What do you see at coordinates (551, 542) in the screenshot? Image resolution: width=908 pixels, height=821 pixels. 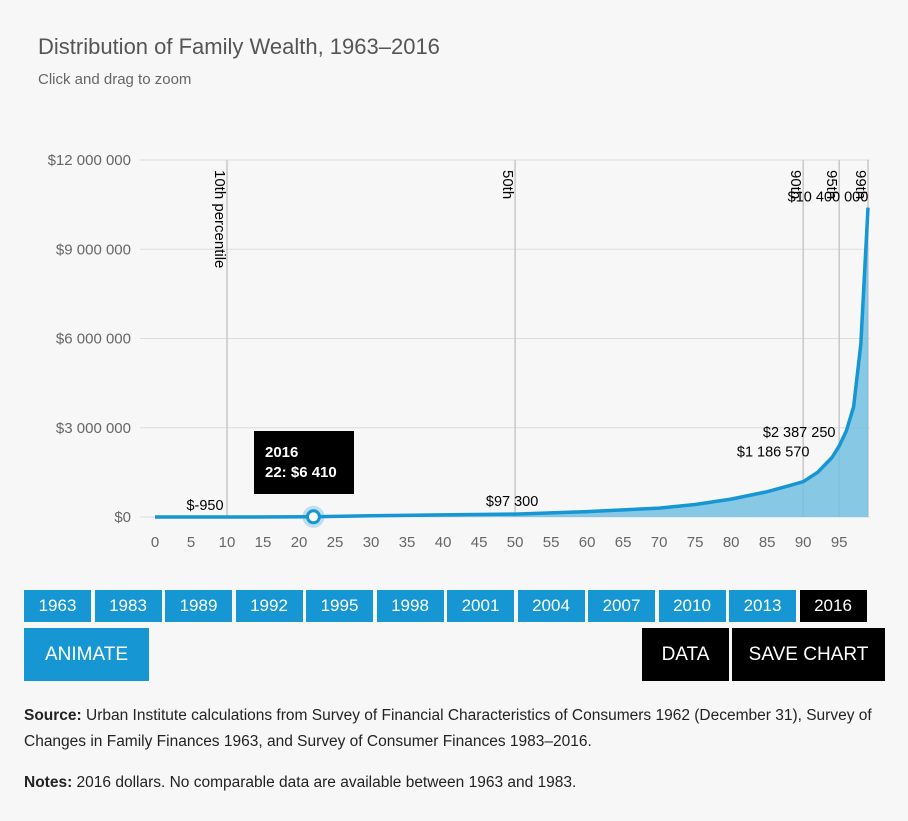 I see `x-tick-label: 55` at bounding box center [551, 542].